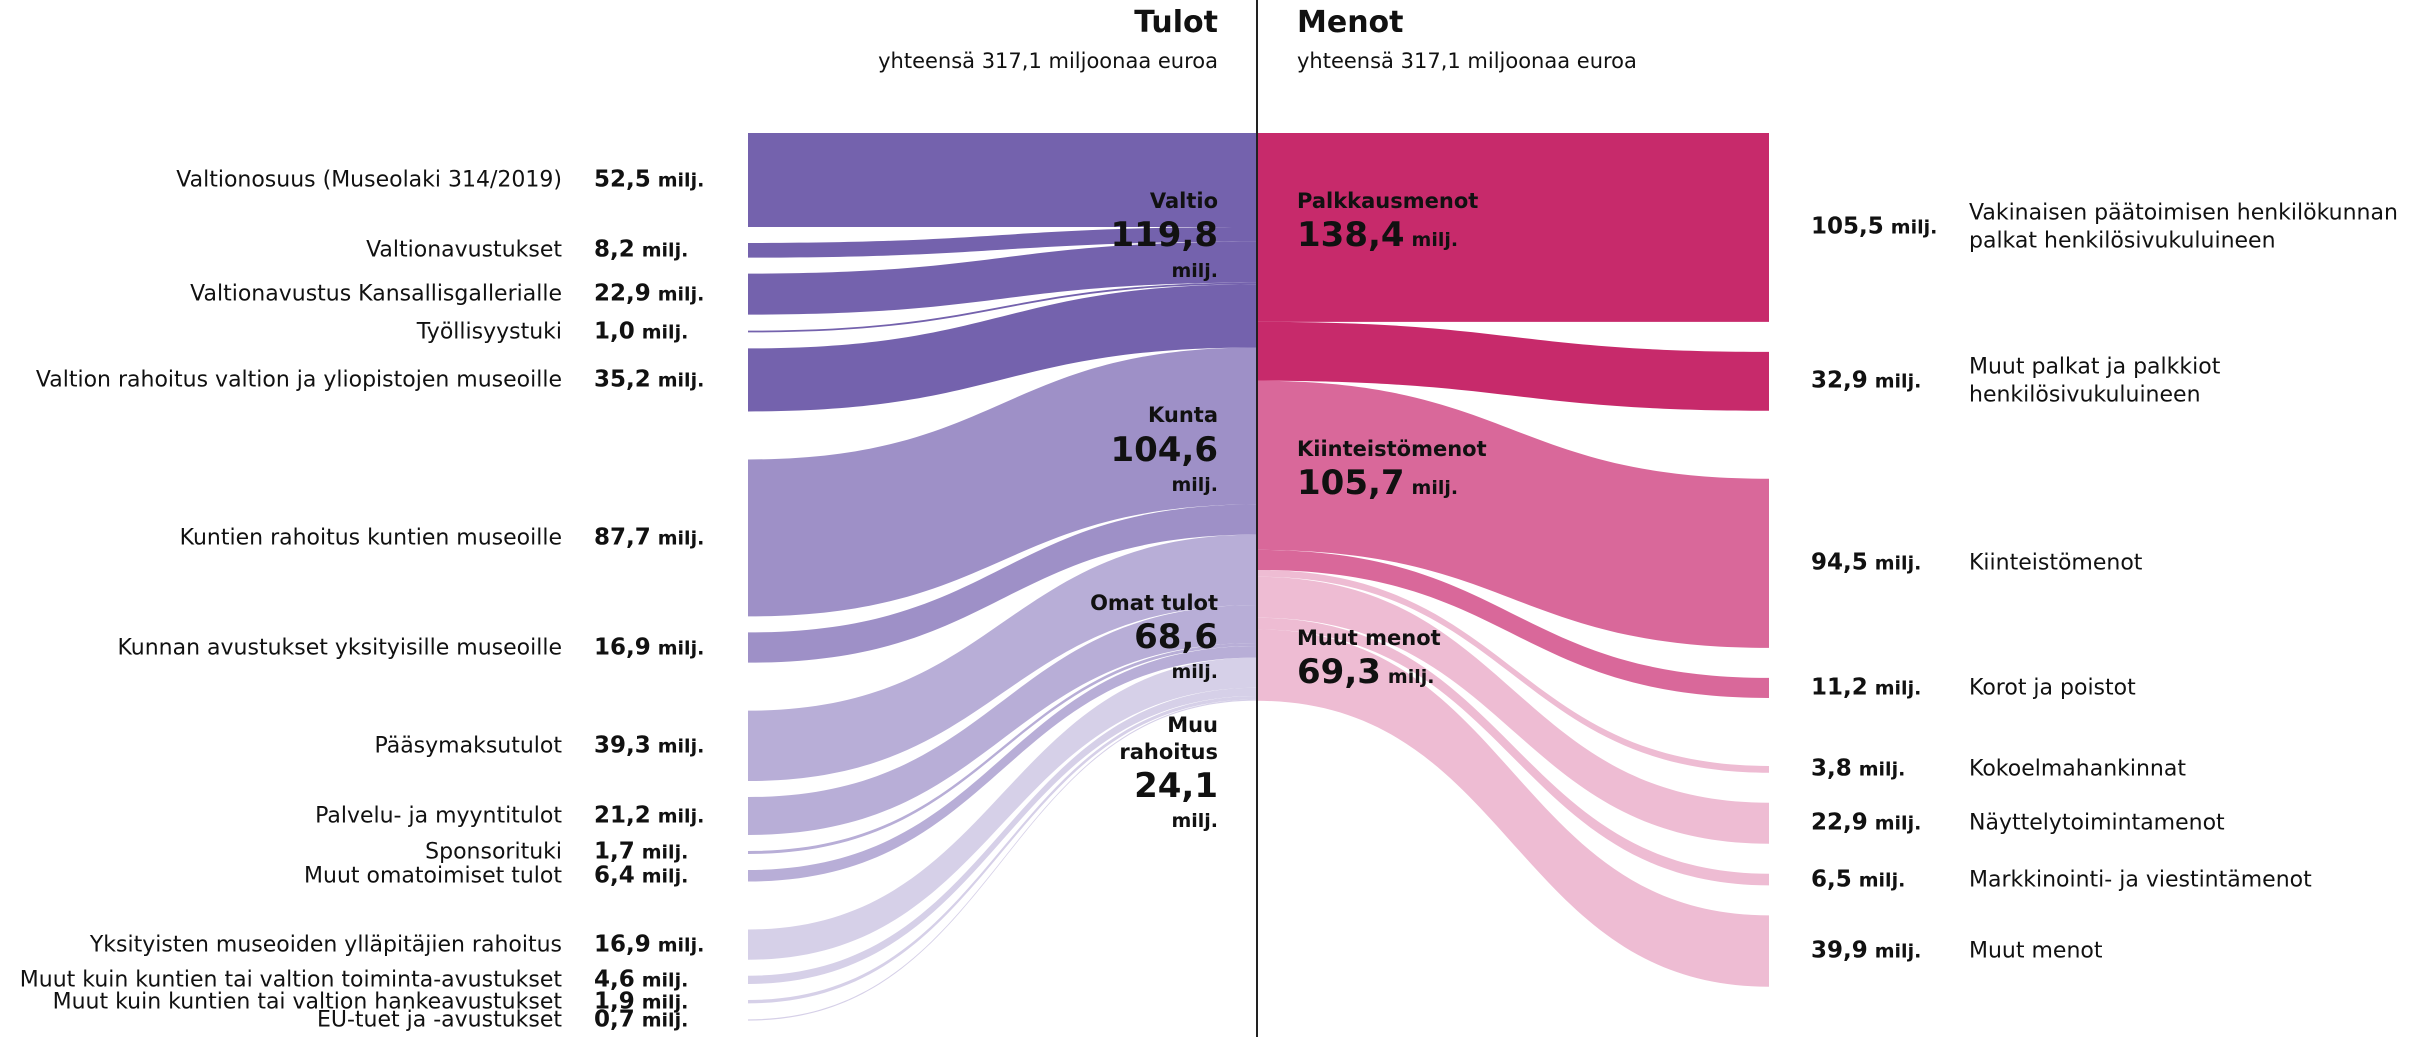 The width and height of the screenshot is (2433, 1053). I want to click on group-name: Palkkausmenot, so click(1388, 201).